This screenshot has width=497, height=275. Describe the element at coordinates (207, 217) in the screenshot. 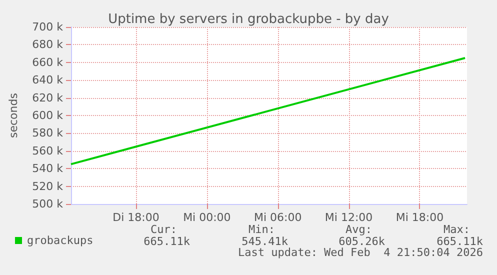

I see `x-tick-label: Mi 00:00` at that location.